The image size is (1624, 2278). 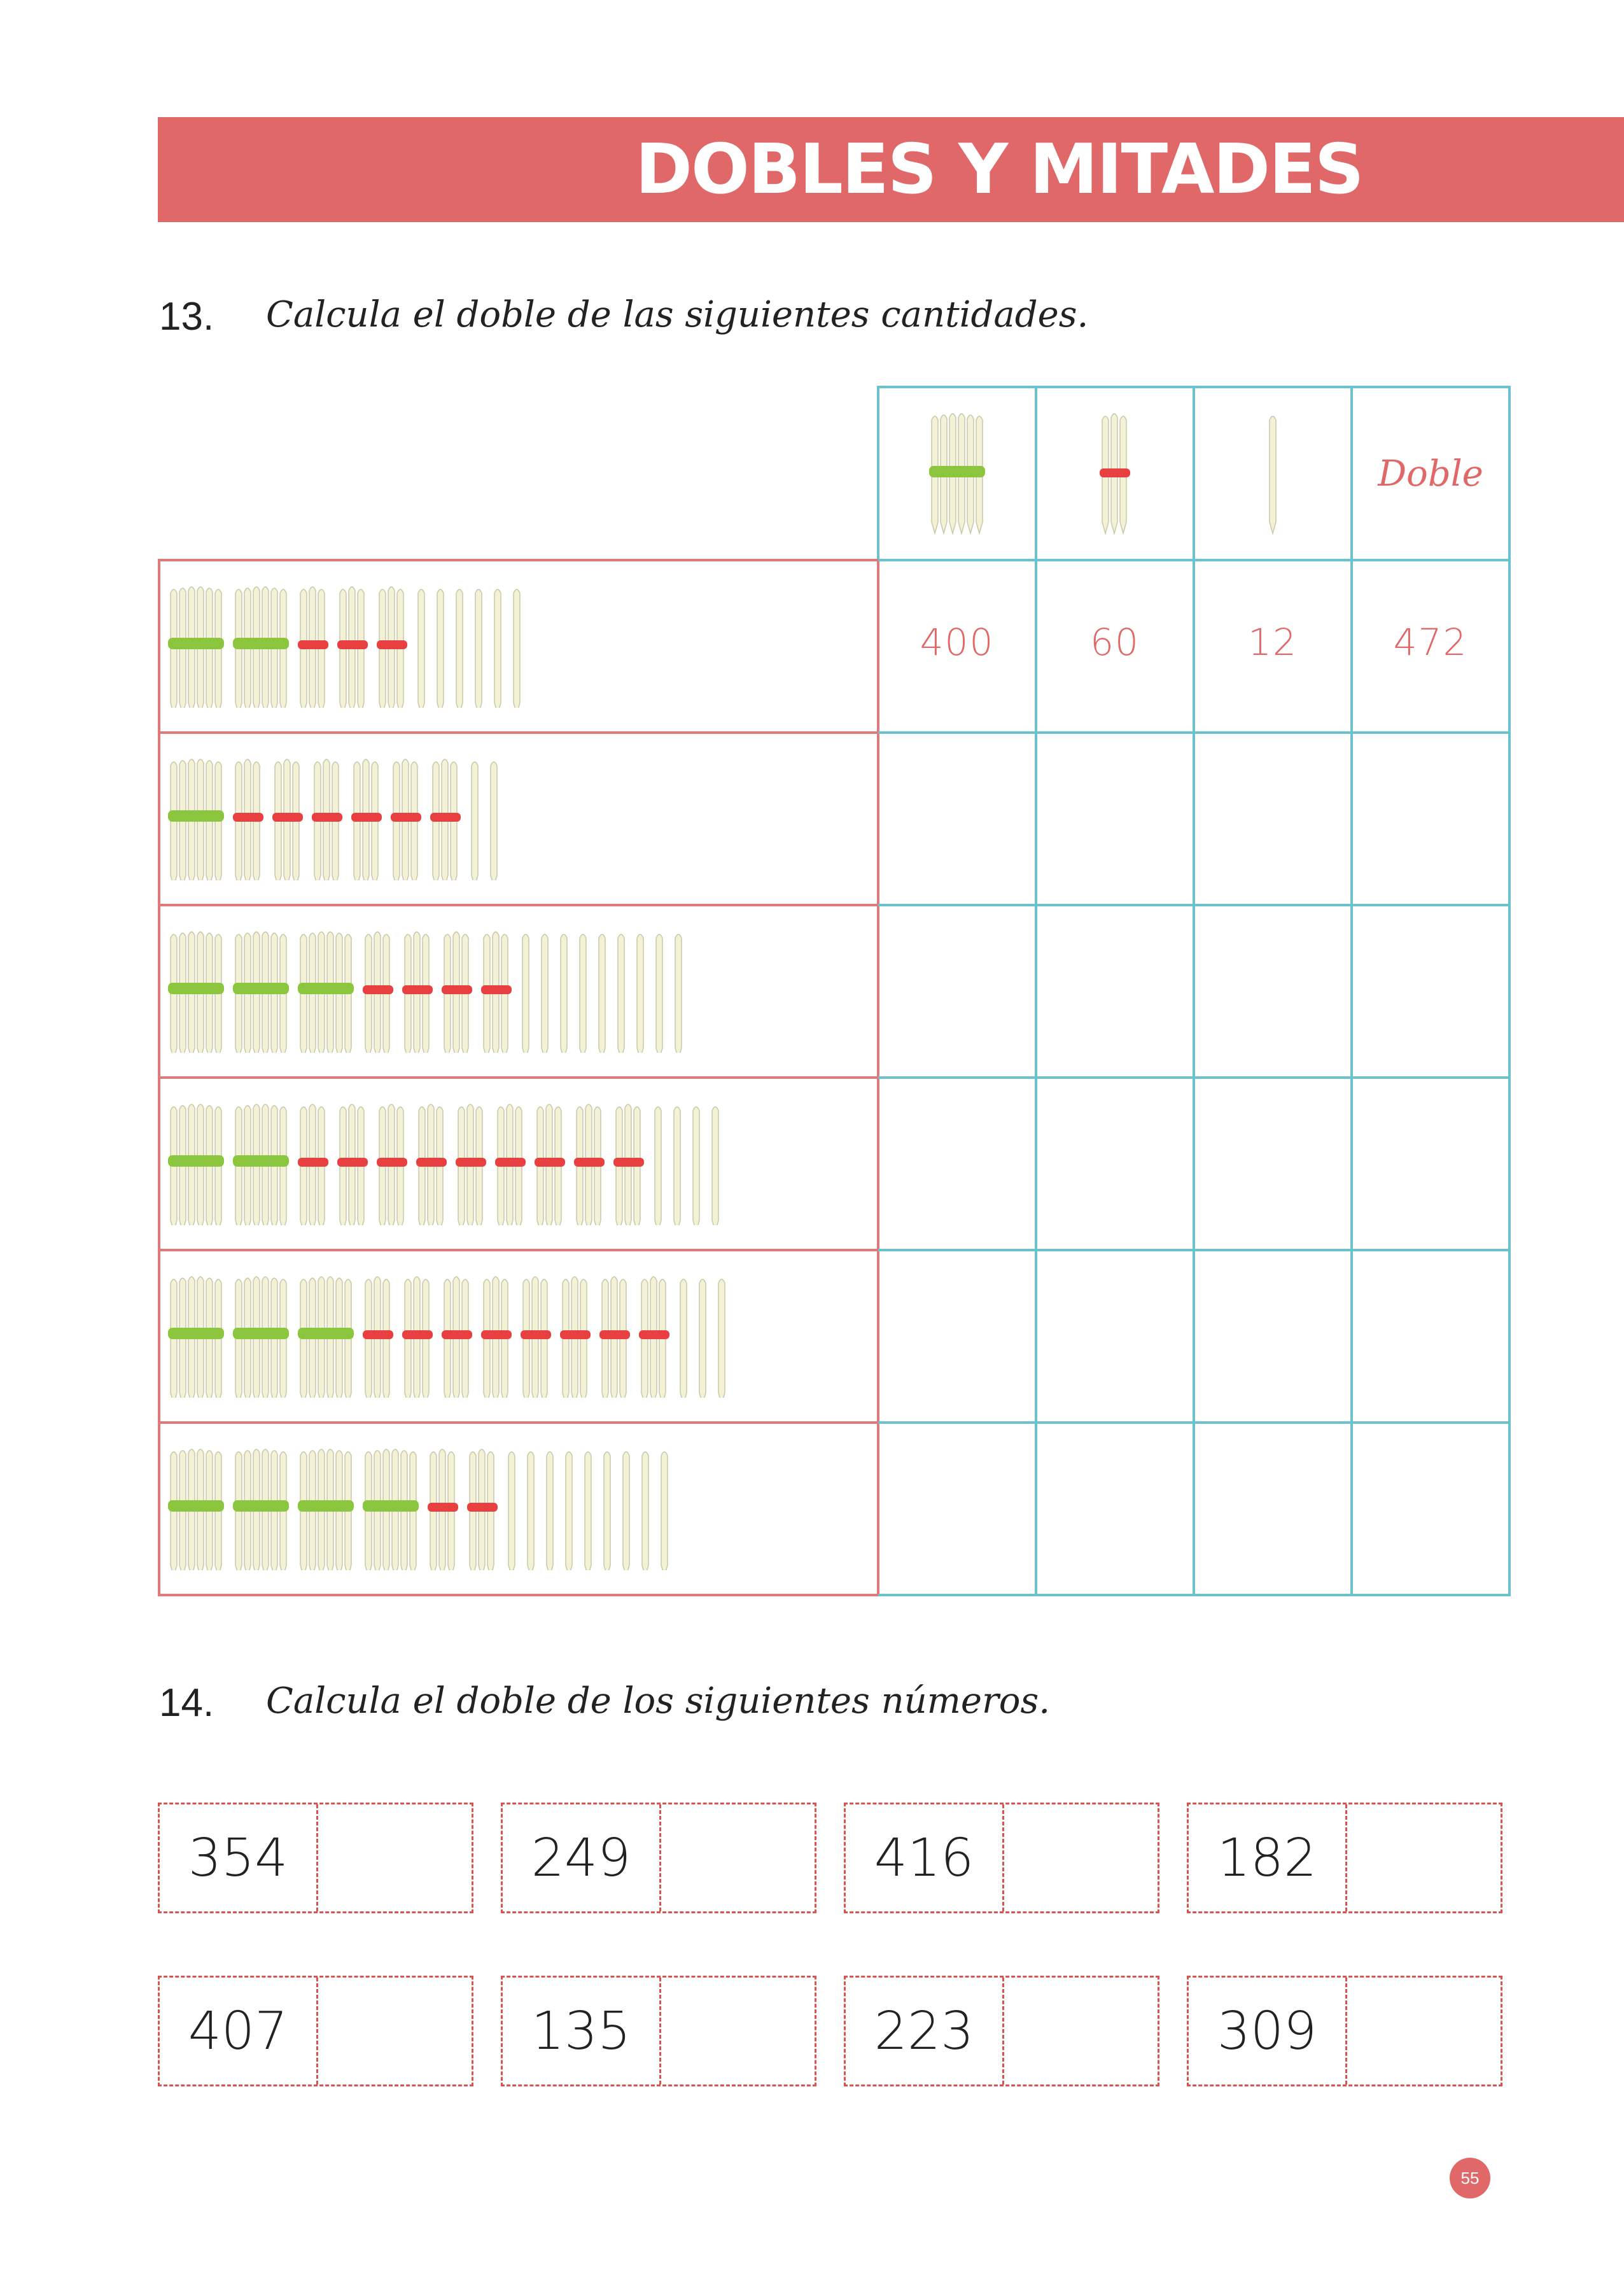 I want to click on row-1-double-answer: 472, so click(x=1430, y=642).